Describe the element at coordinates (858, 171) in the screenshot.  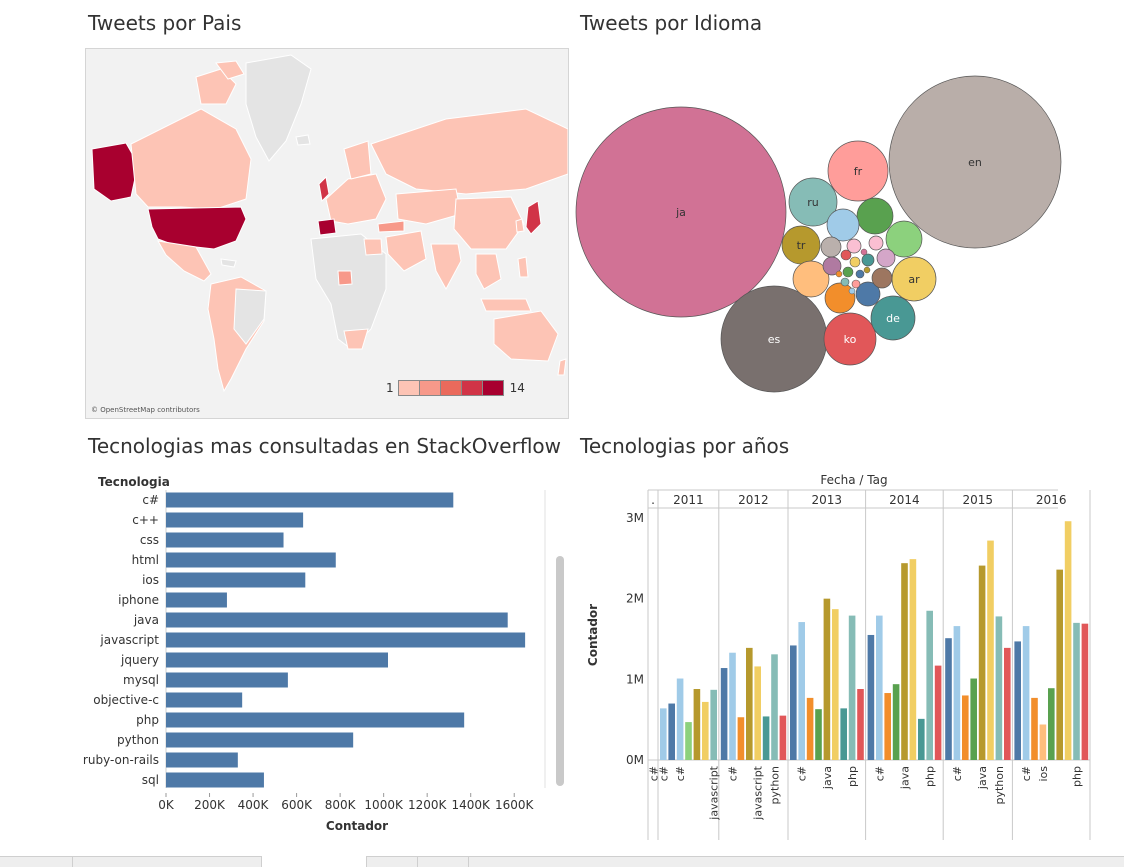
I see `bubble-fr: fr` at that location.